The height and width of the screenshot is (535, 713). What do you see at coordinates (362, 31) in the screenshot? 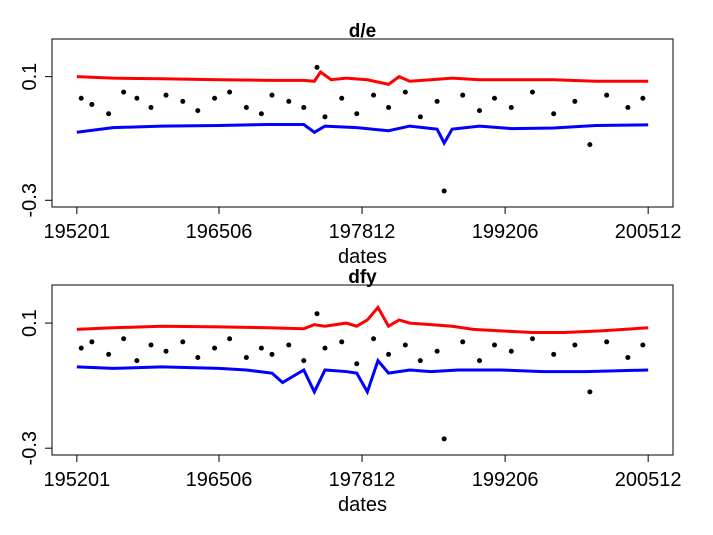
I see `chart-title: d/e` at bounding box center [362, 31].